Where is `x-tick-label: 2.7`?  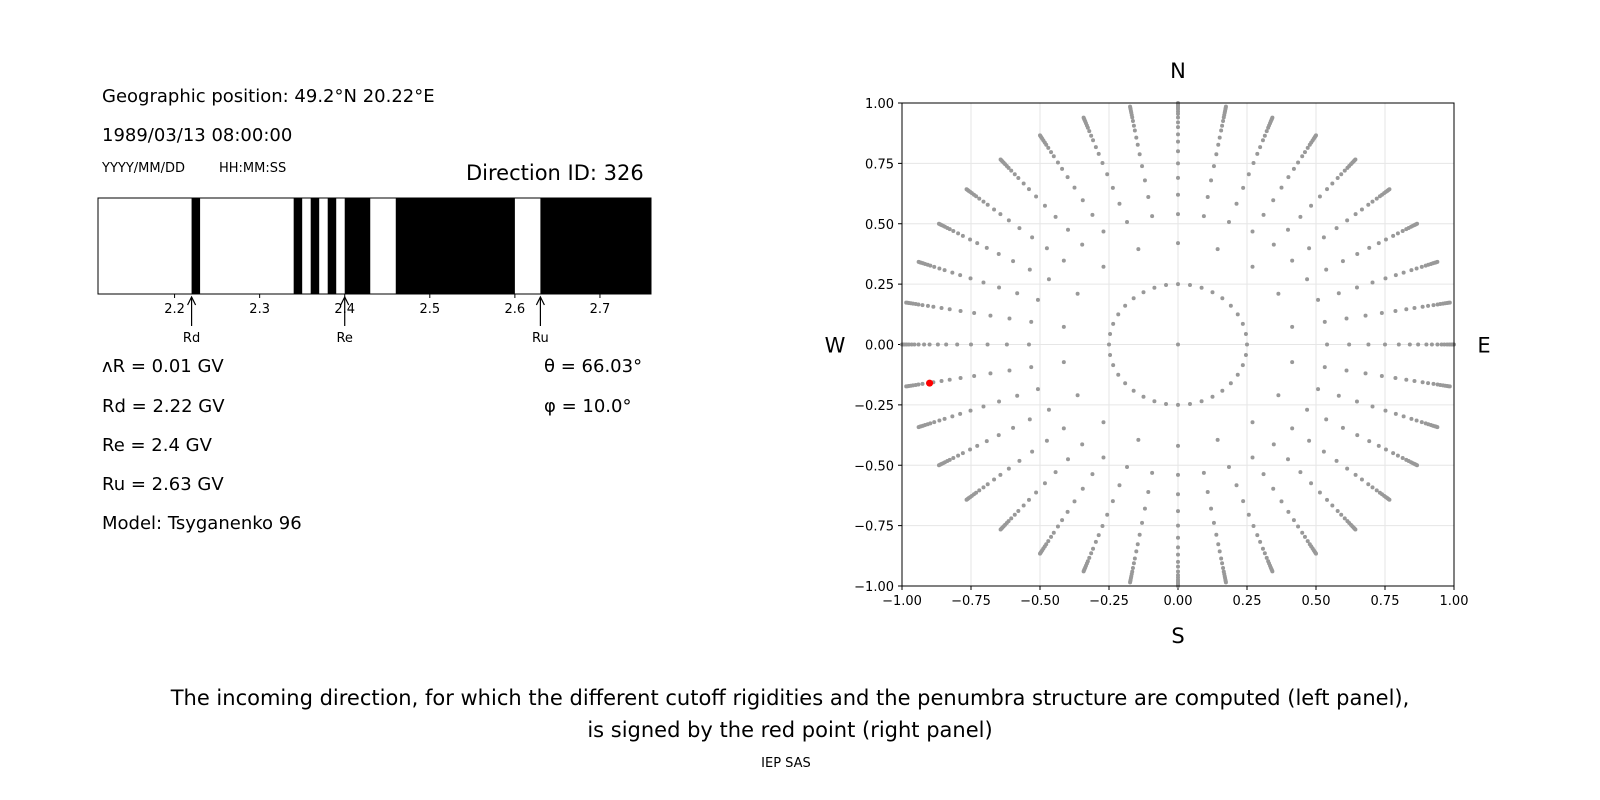 x-tick-label: 2.7 is located at coordinates (600, 309).